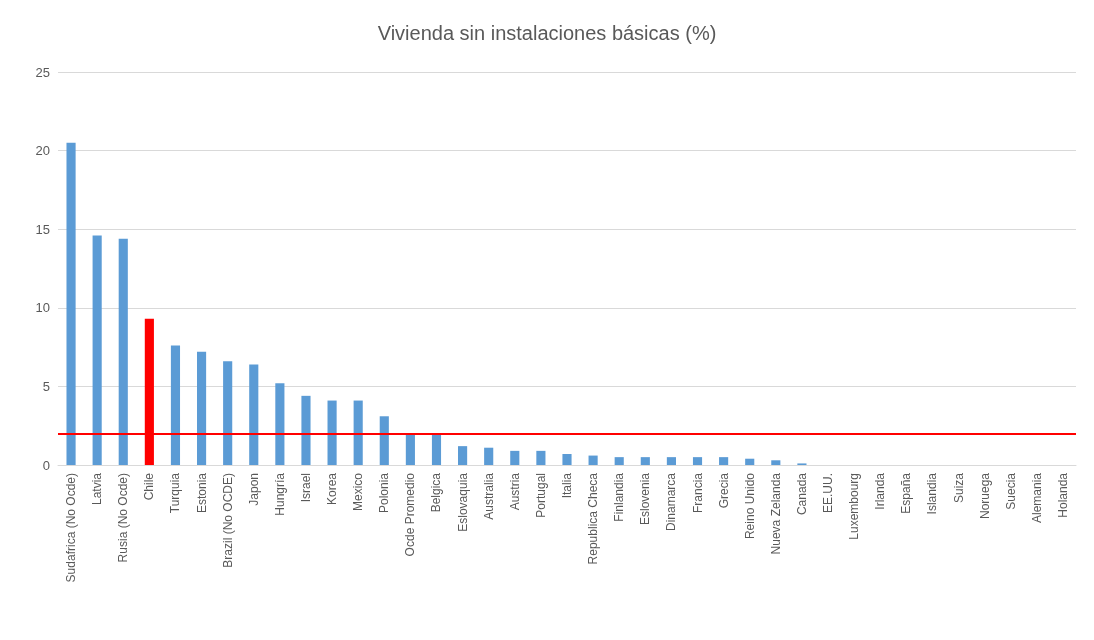 The width and height of the screenshot is (1094, 640). Describe the element at coordinates (46, 386) in the screenshot. I see `y-tick-label: 5` at that location.